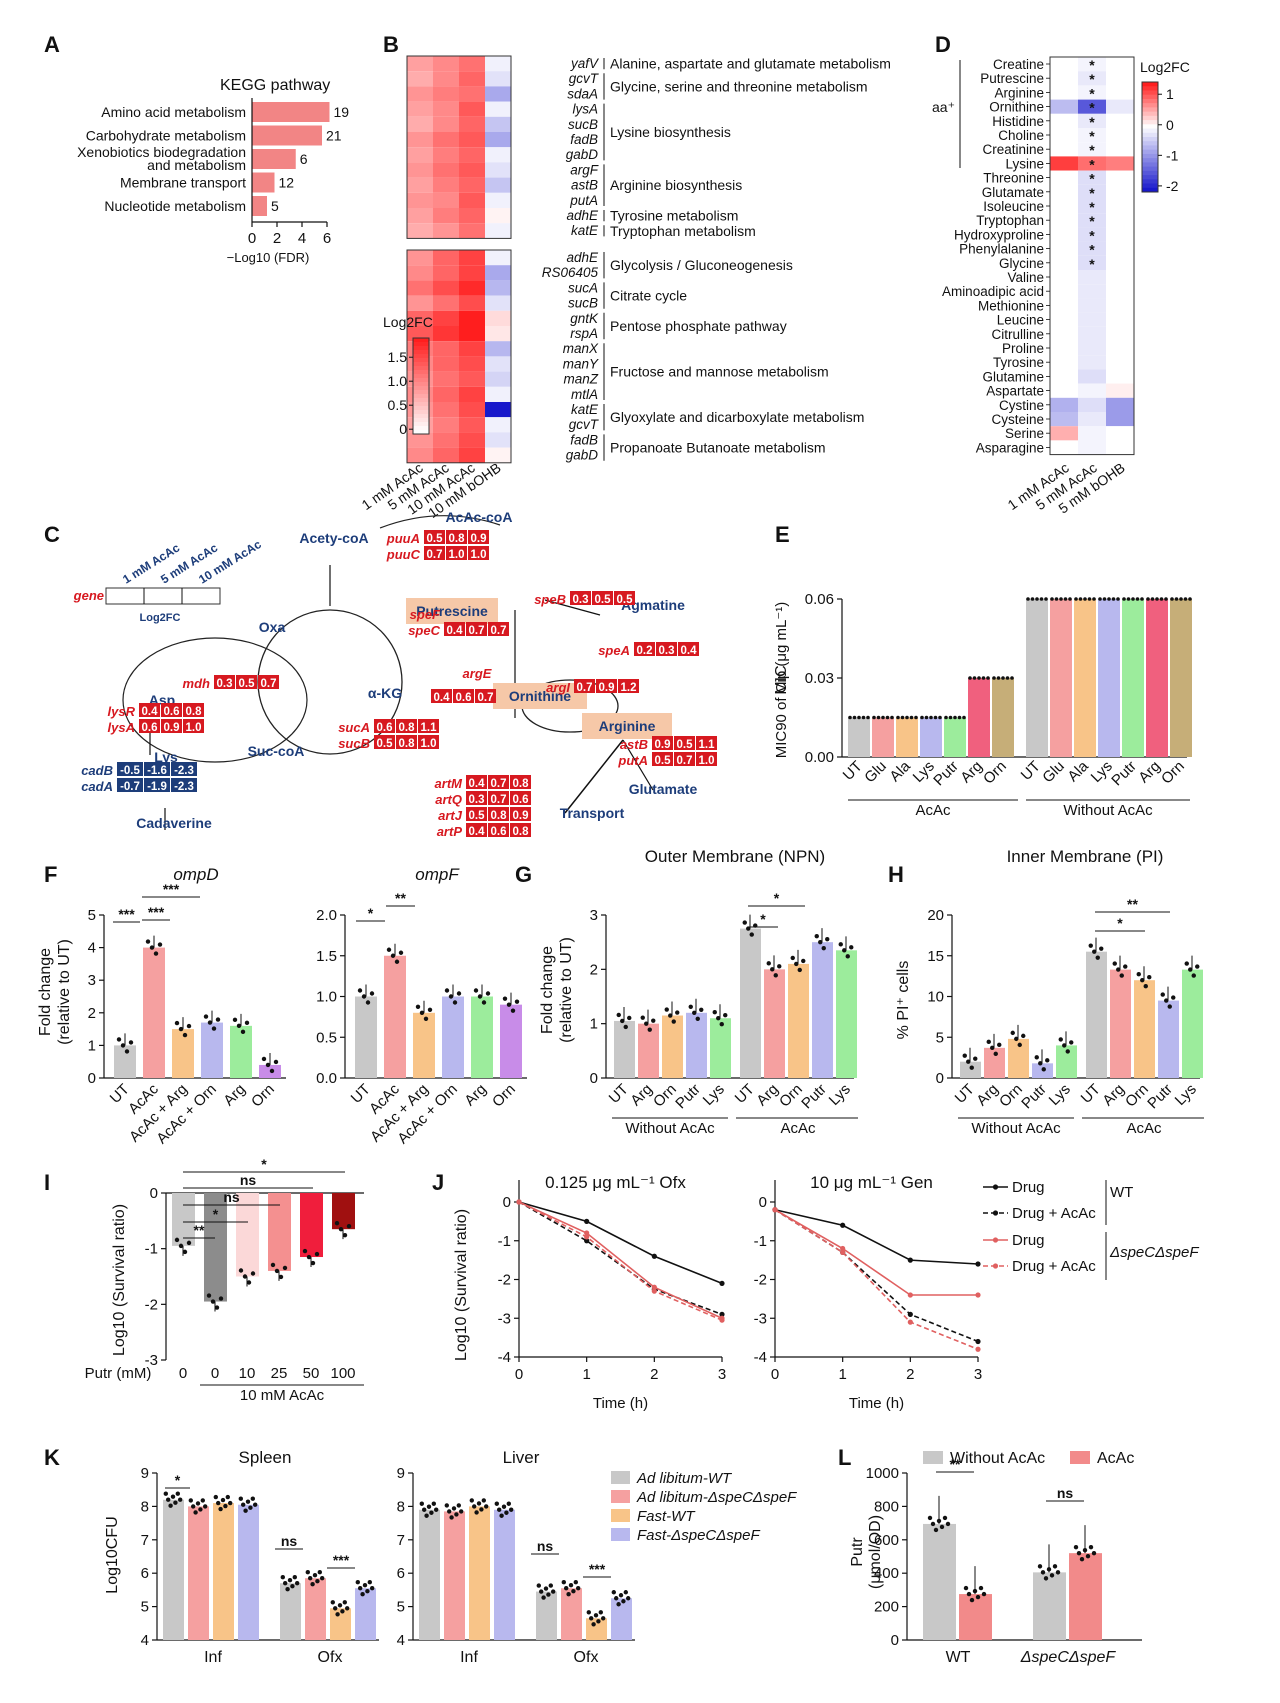 The image size is (1280, 1703). I want to click on gene-value-label: 0.6, so click(385, 728).